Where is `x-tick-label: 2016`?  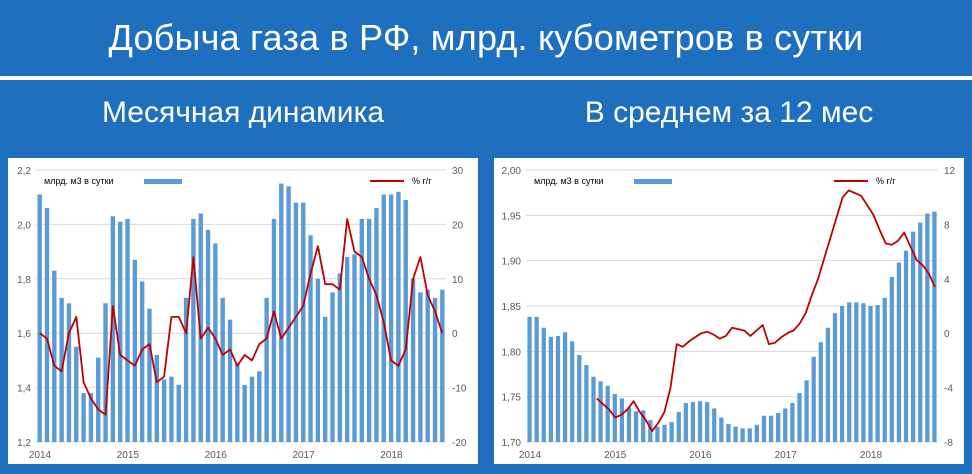 x-tick-label: 2016 is located at coordinates (216, 455).